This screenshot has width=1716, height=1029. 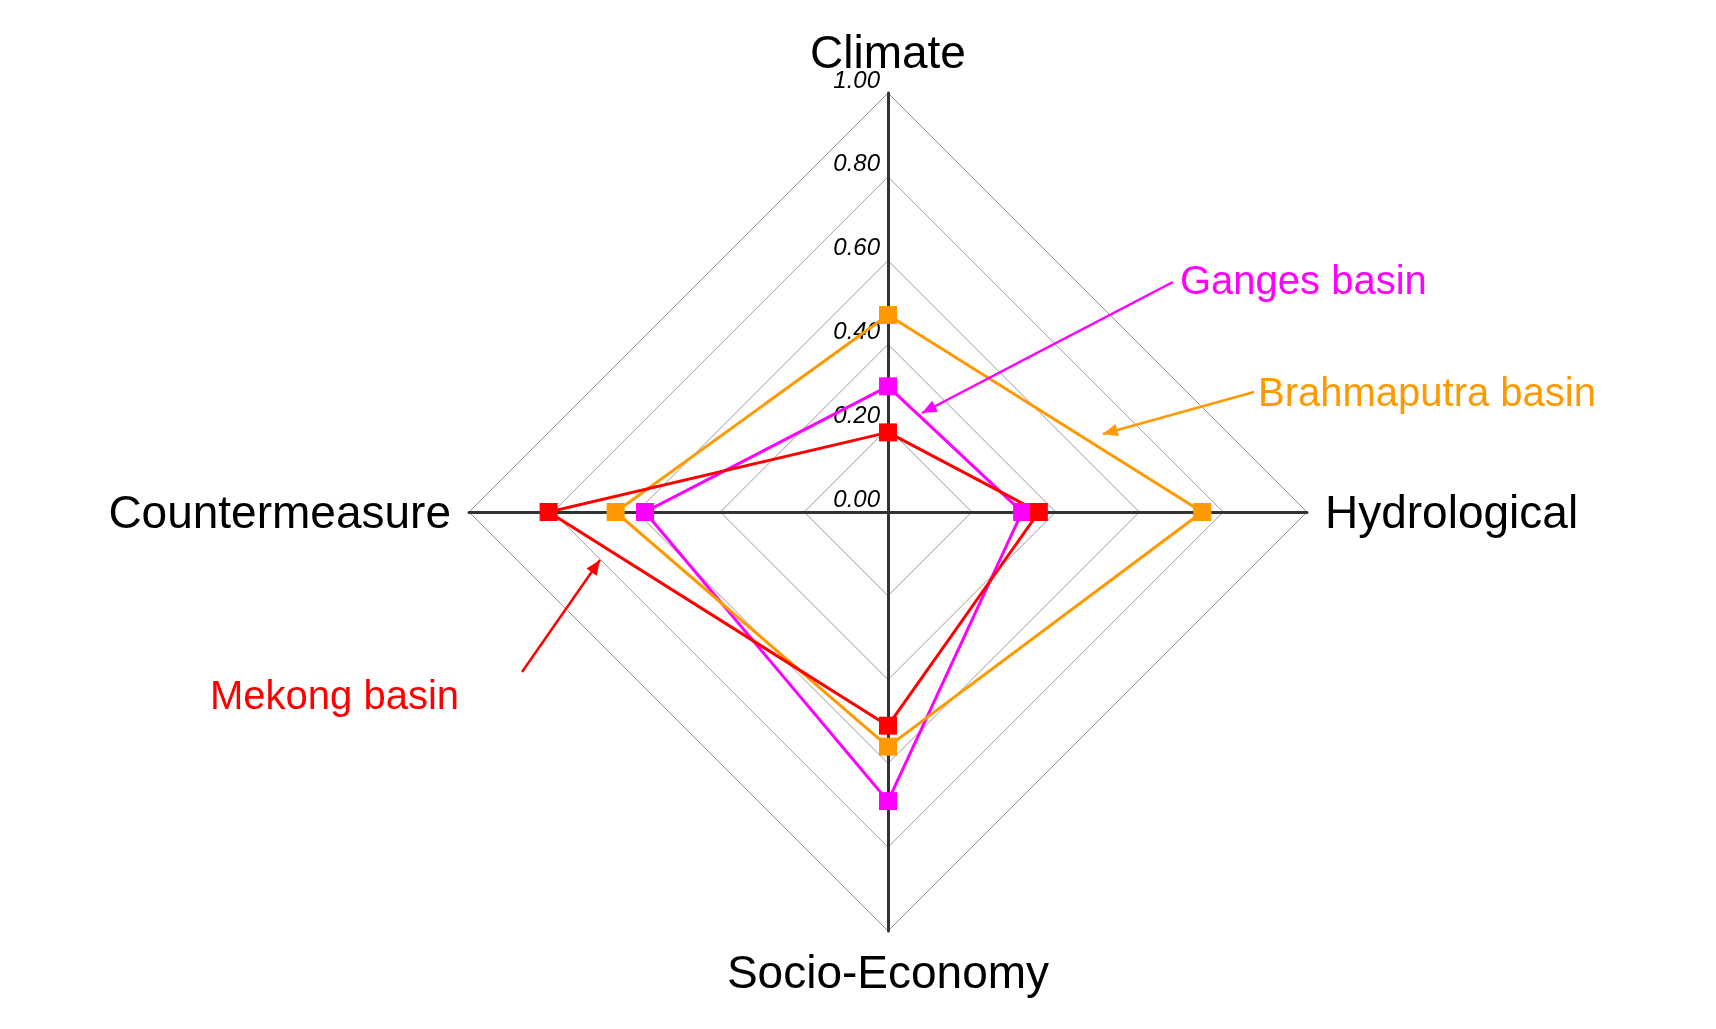 I want to click on spoke-label: Socio-Economy, so click(x=888, y=972).